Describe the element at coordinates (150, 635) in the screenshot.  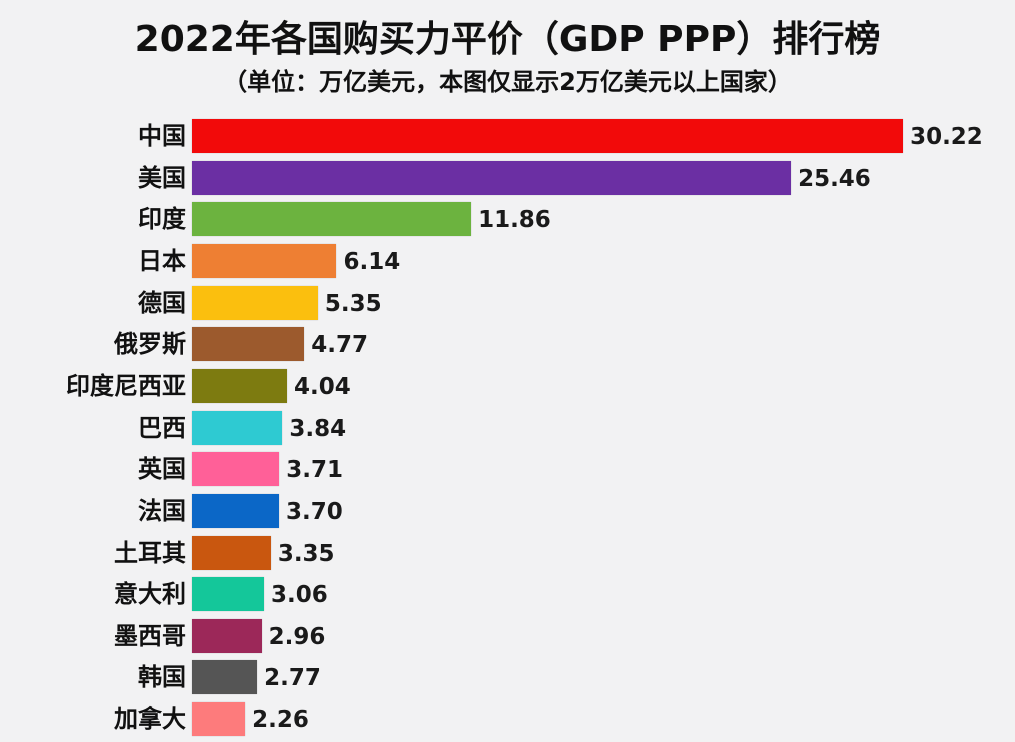
I see `category-label: 墨西哥` at that location.